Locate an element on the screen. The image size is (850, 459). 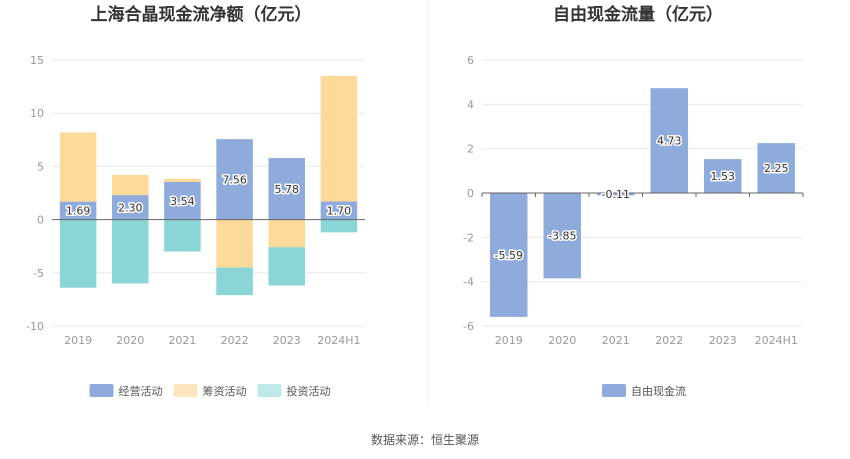
y-tick-label: 15 is located at coordinates (37, 60).